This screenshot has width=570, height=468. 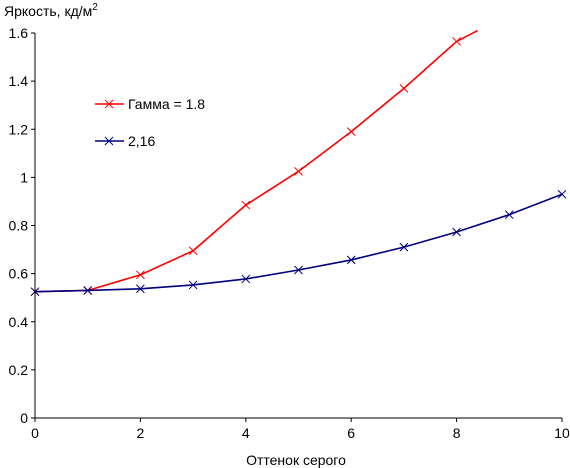 I want to click on y-tick-label: 1.4, so click(x=19, y=81).